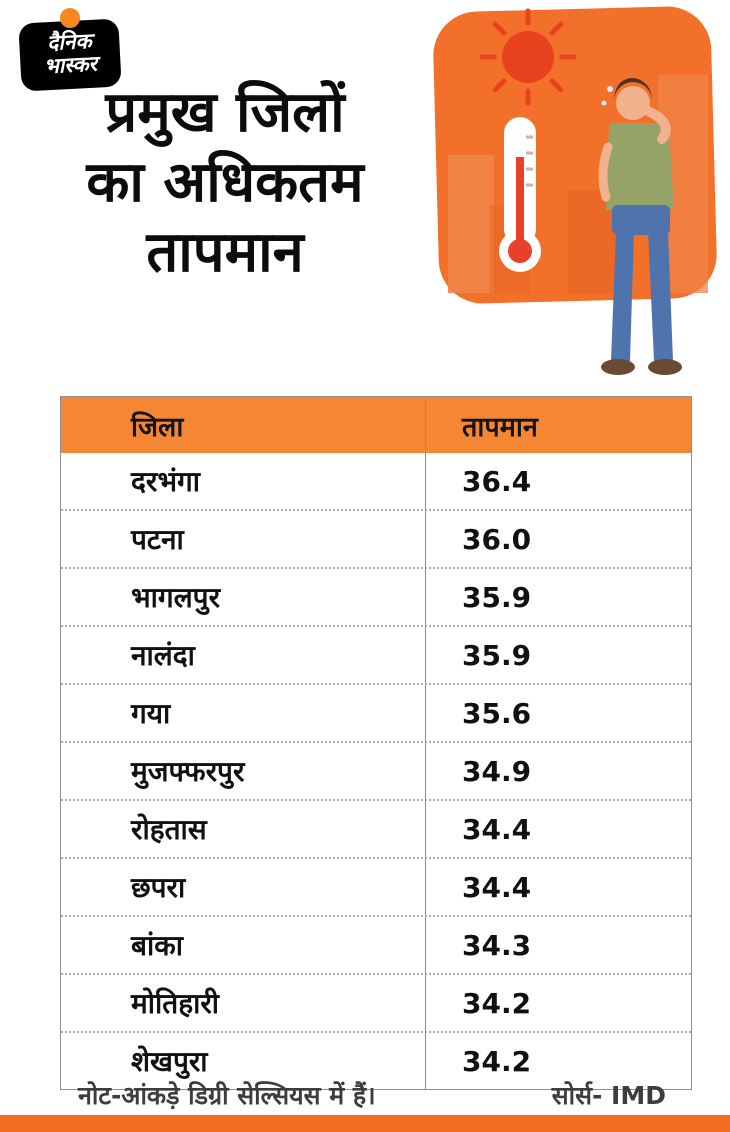 Image resolution: width=730 pixels, height=1132 pixels. Describe the element at coordinates (158, 887) in the screenshot. I see `district-cell: छपरा` at that location.